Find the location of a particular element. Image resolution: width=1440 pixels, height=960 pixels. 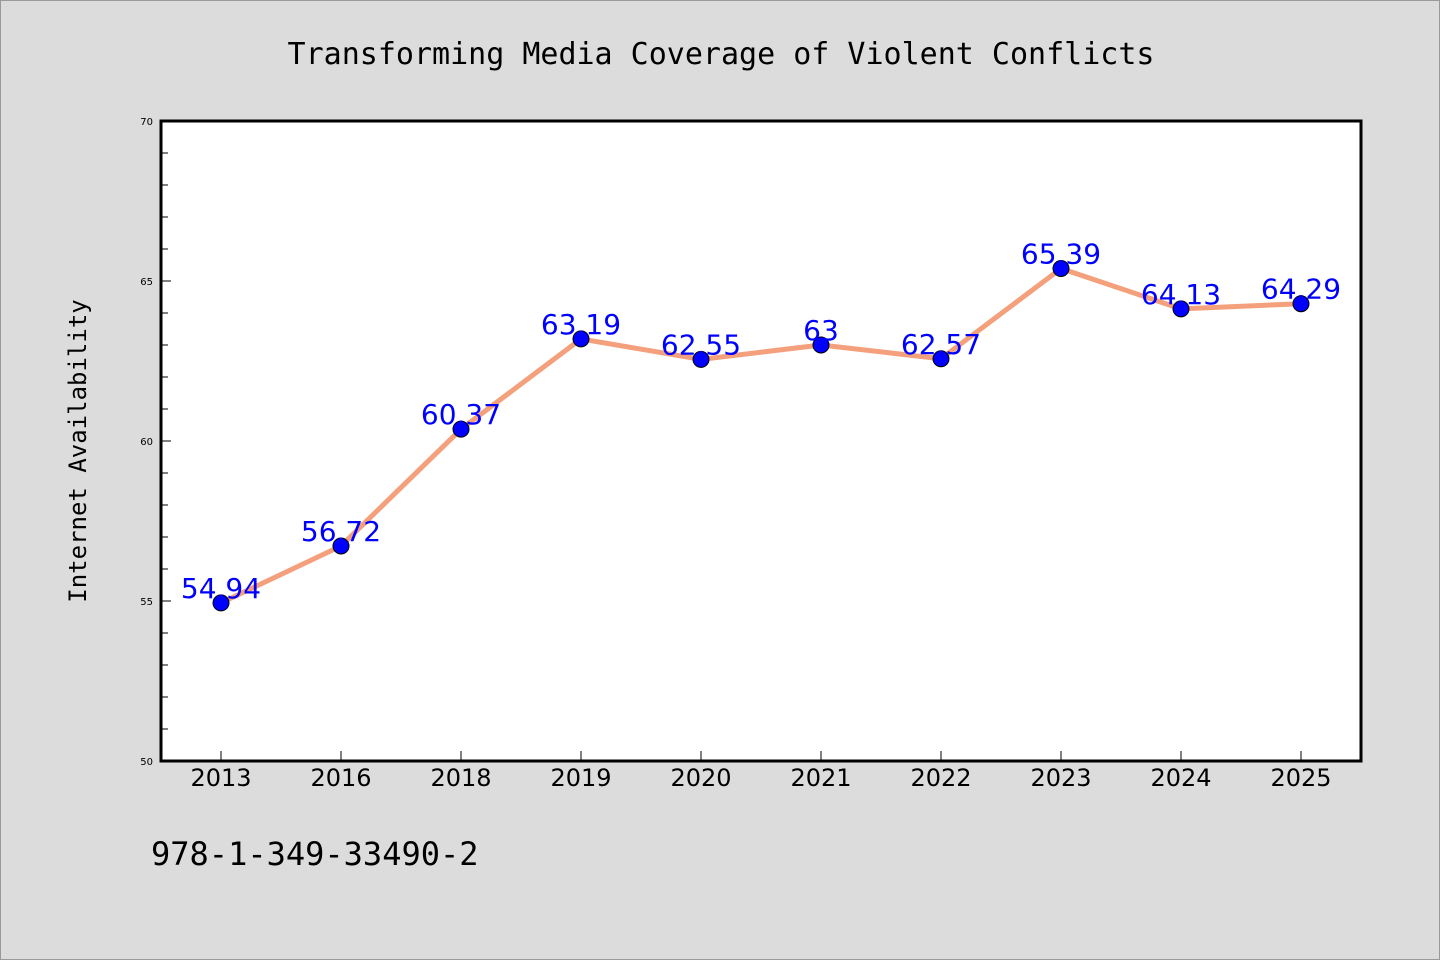

data-label: 62.55 is located at coordinates (701, 344).